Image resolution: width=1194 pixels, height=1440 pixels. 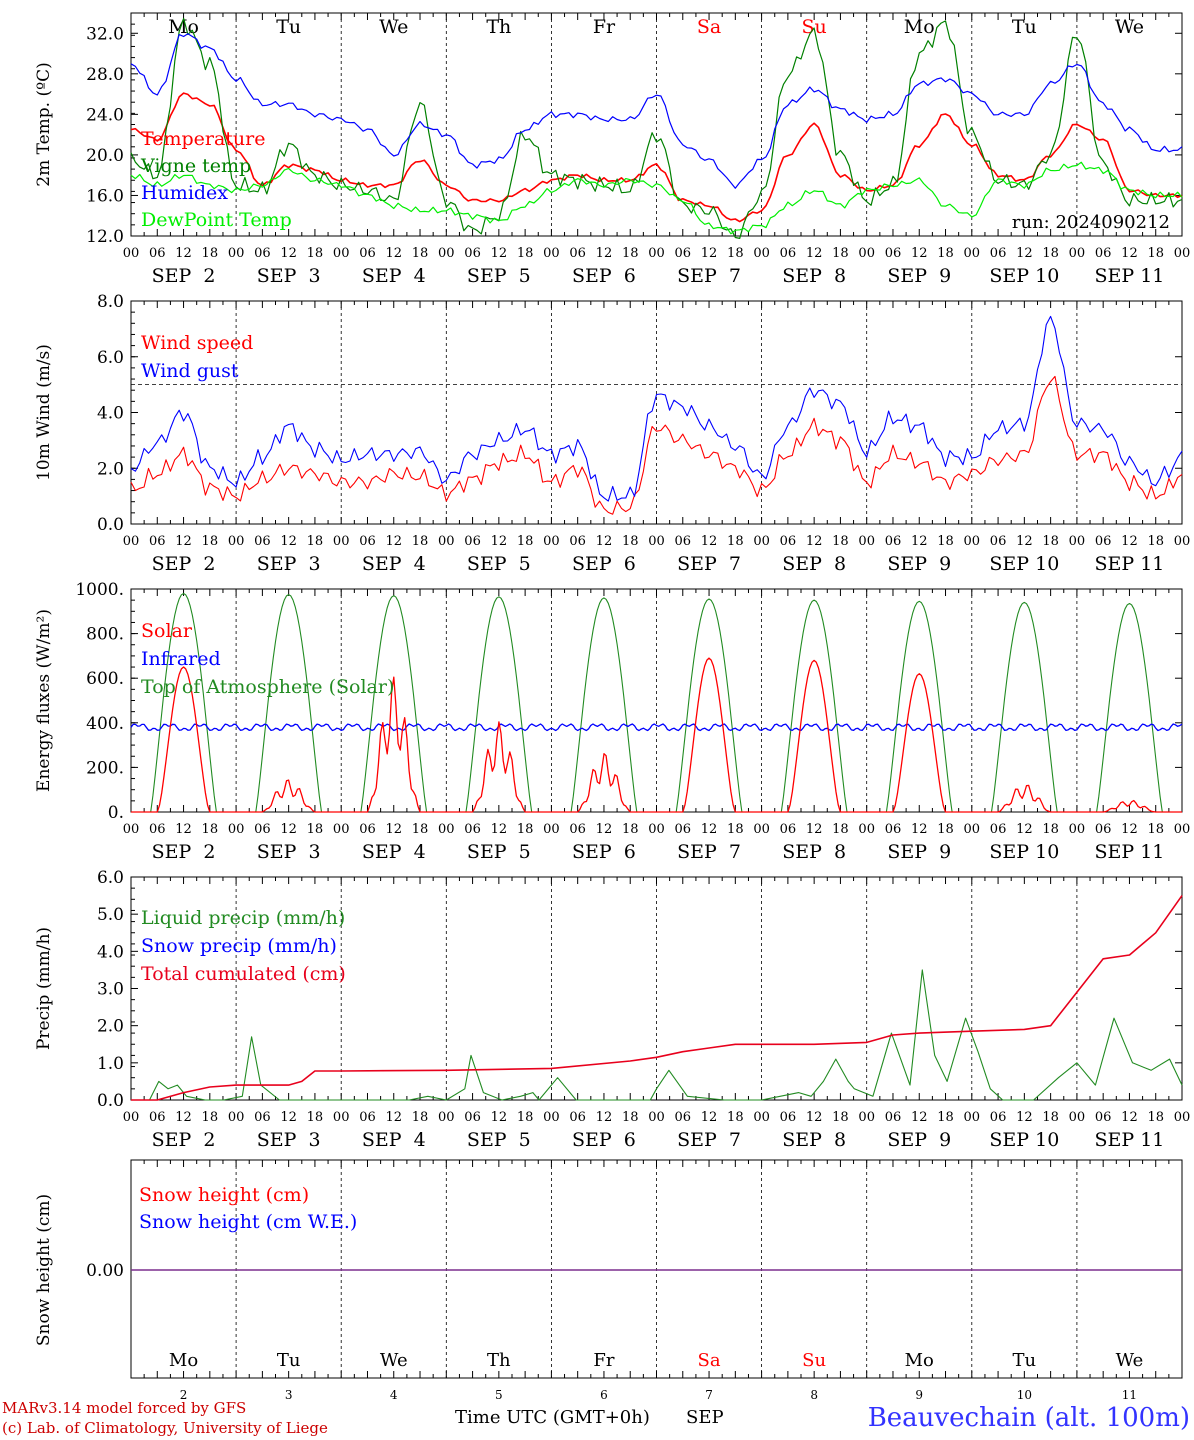 What do you see at coordinates (44, 412) in the screenshot?
I see `y-axis-label: 10m Wind (m/s)` at bounding box center [44, 412].